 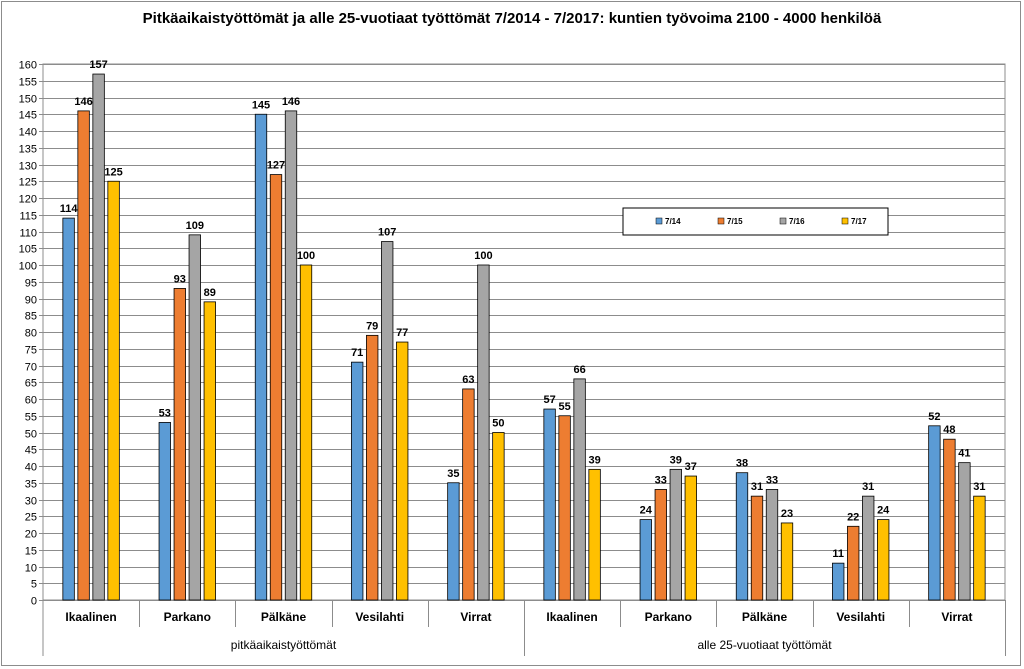 I want to click on y-tick-label: 55, so click(x=31, y=418).